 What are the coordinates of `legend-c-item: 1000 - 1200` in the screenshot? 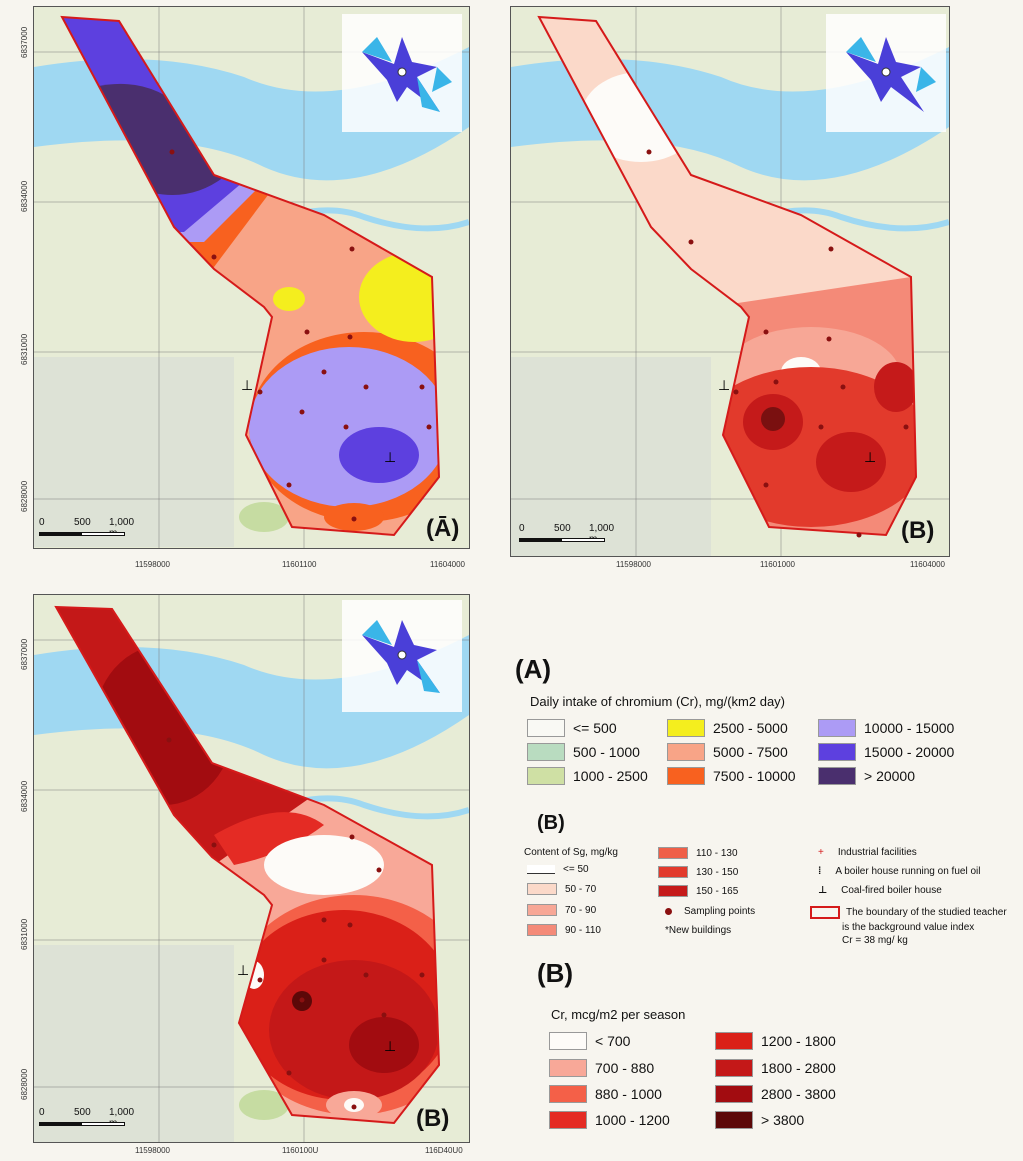 It's located at (609, 1120).